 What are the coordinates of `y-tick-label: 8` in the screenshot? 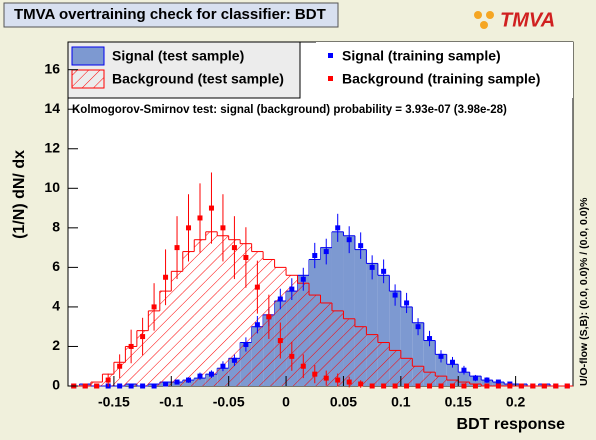 It's located at (56, 227).